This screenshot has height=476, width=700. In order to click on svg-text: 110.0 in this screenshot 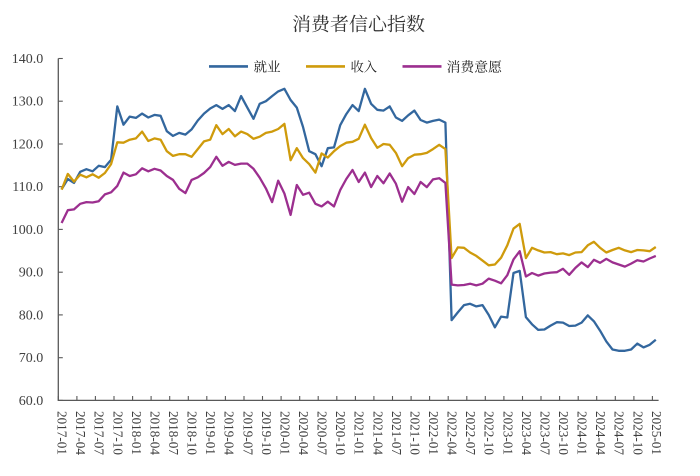, I will do `click(27, 187)`.